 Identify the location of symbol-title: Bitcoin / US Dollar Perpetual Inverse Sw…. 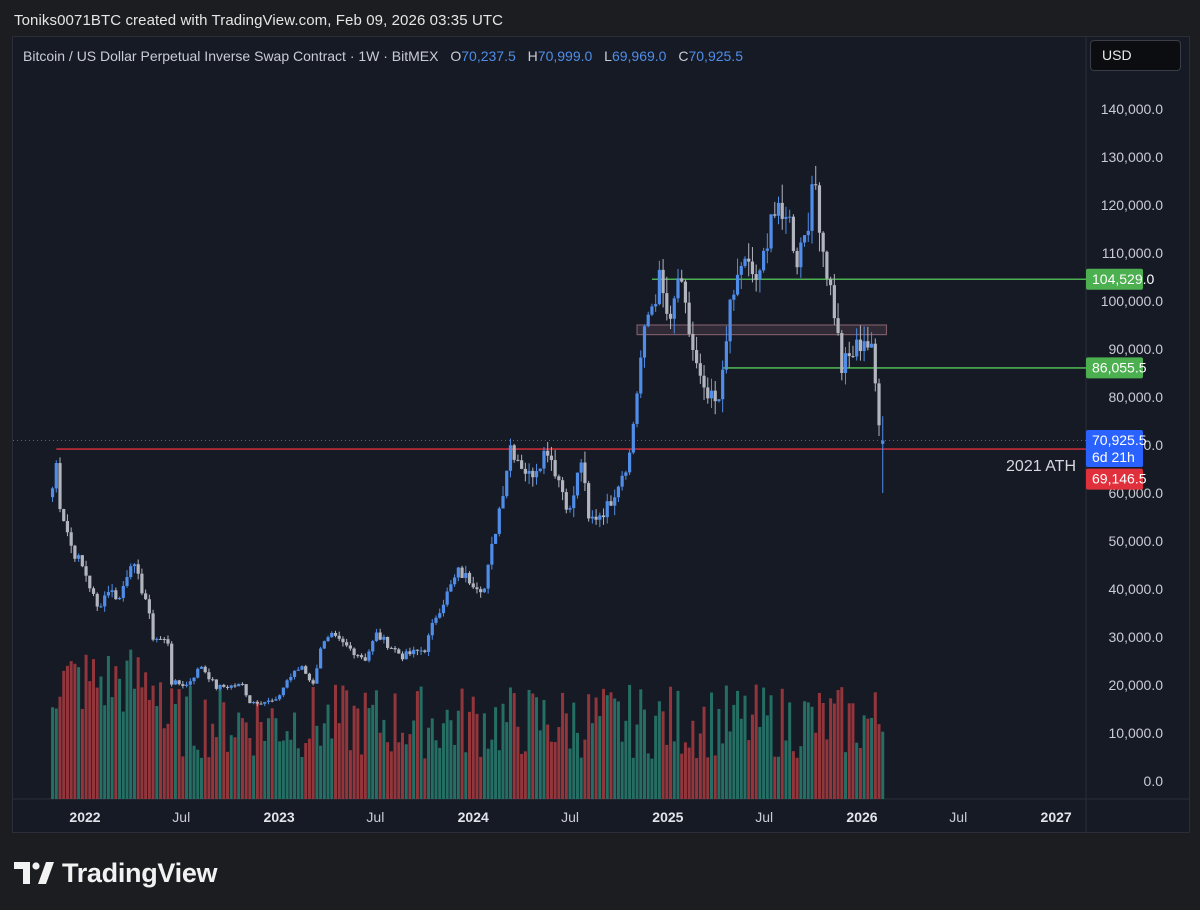
(231, 56).